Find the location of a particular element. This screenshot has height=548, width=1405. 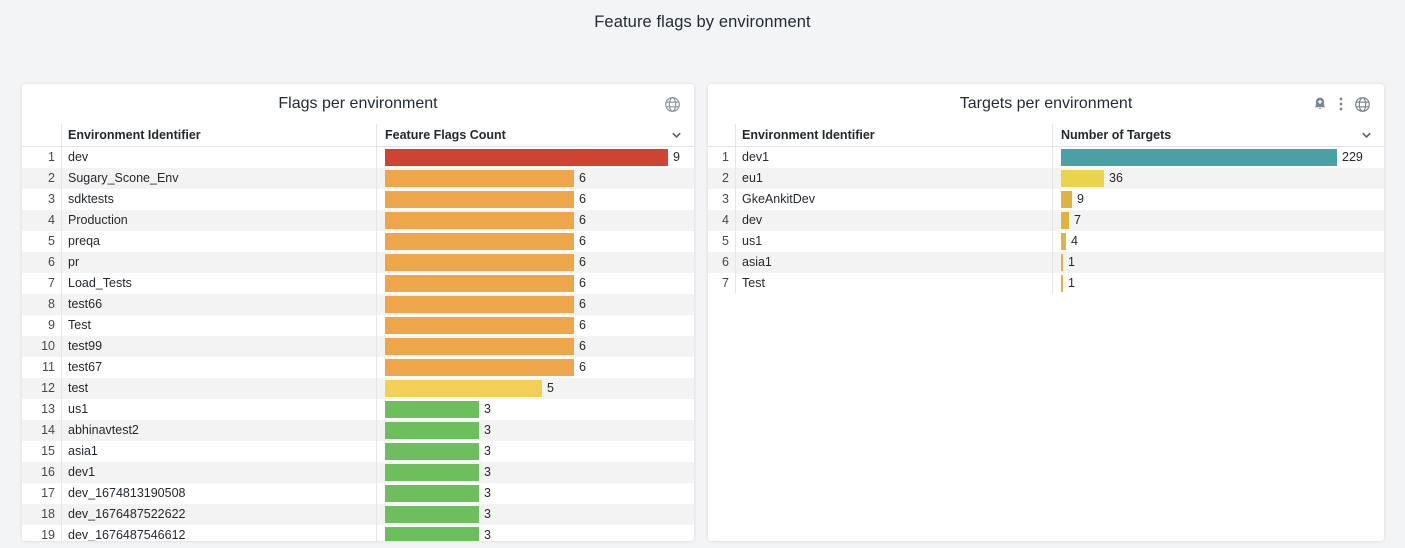

table-row: 10 test99 6 is located at coordinates (358, 346).